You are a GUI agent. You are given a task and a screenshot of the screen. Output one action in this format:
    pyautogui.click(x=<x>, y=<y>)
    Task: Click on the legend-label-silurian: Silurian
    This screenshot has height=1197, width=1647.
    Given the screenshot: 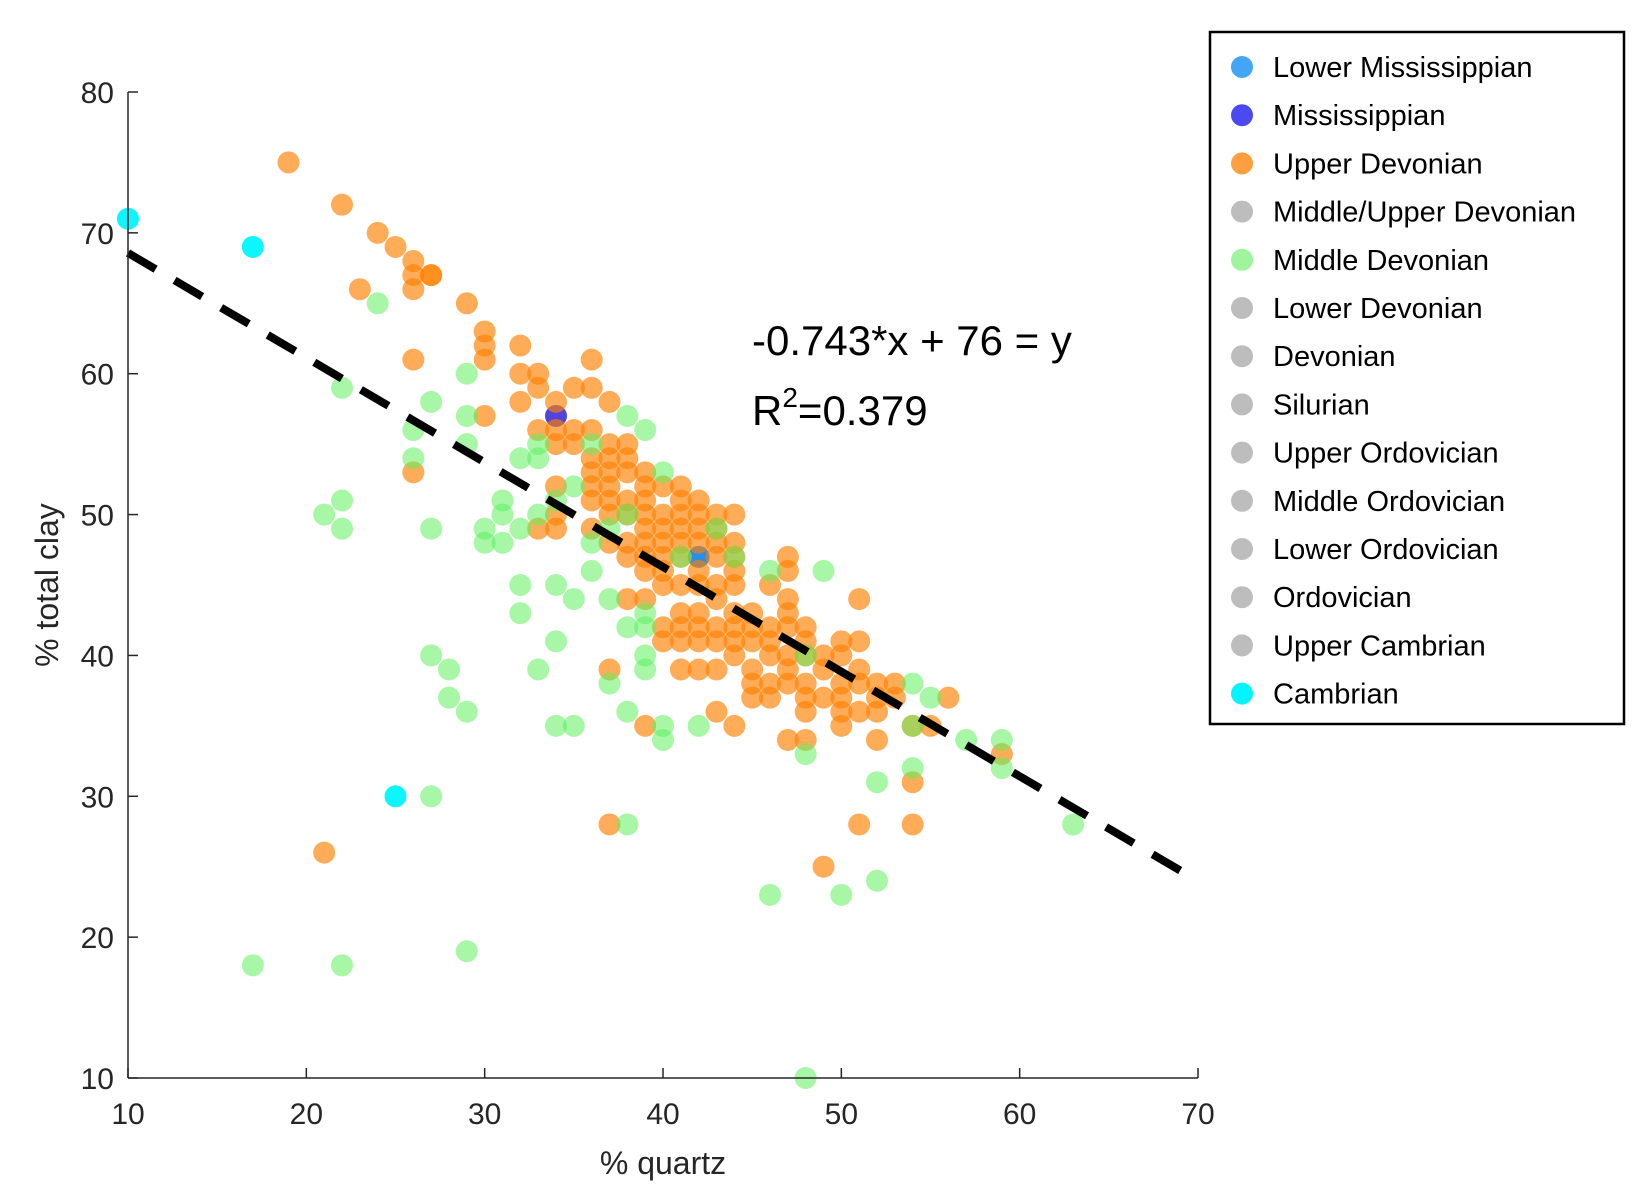 What is the action you would take?
    pyautogui.click(x=1321, y=405)
    